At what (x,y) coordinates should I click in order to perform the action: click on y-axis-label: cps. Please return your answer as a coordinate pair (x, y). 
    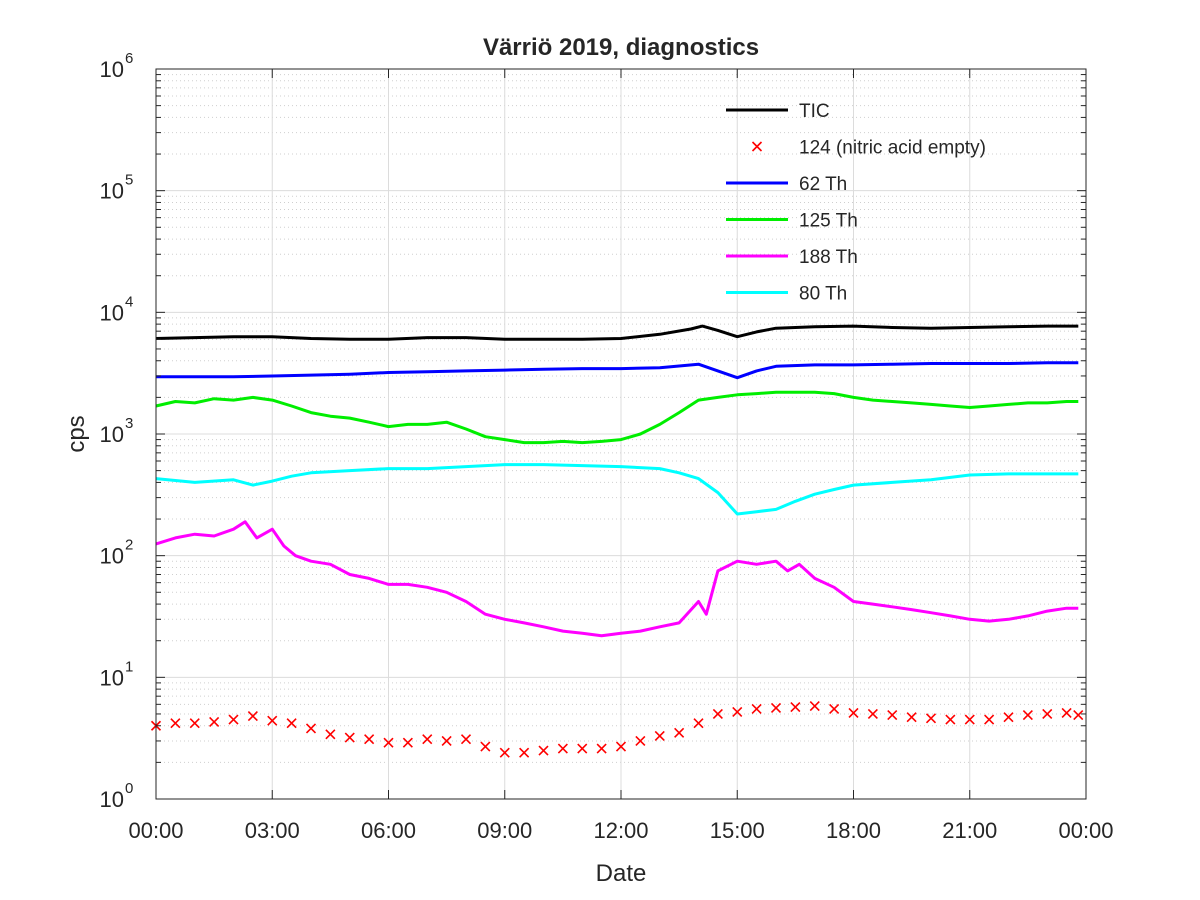
    Looking at the image, I should click on (76, 433).